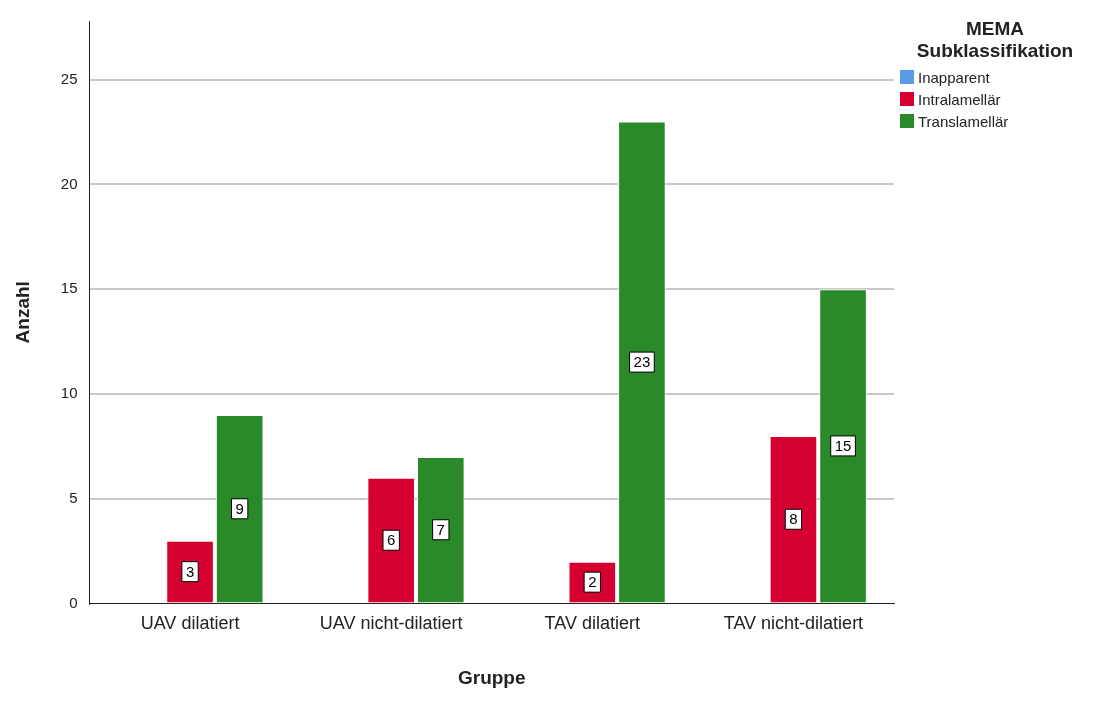 The height and width of the screenshot is (702, 1094). I want to click on y-tick-label: 15, so click(69, 288).